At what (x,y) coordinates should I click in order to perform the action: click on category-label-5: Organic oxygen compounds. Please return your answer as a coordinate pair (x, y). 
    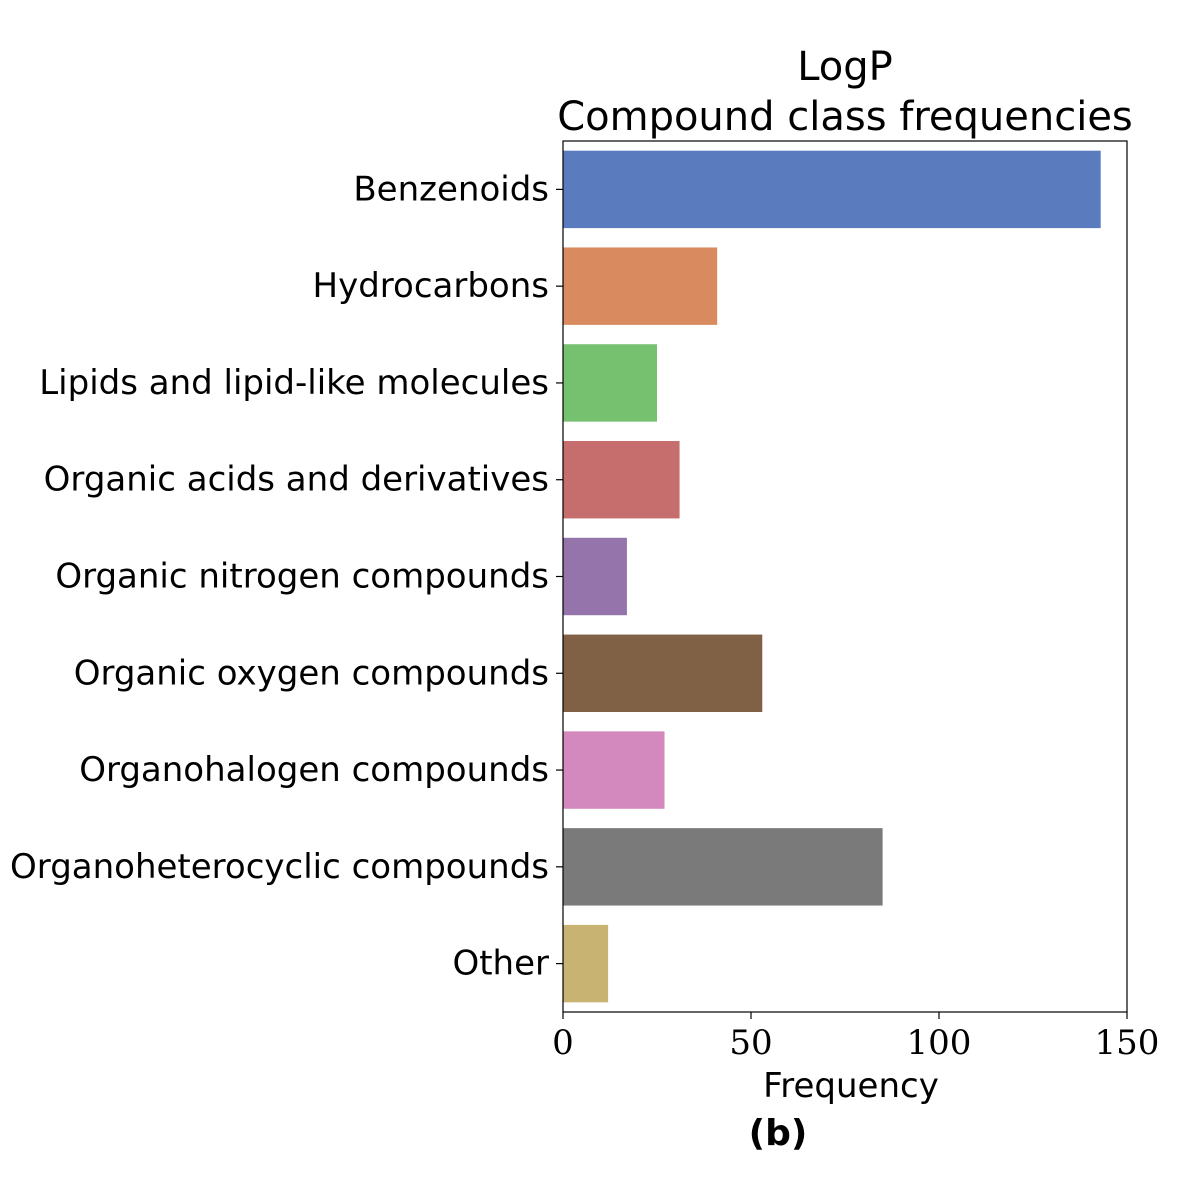
    Looking at the image, I should click on (311, 673).